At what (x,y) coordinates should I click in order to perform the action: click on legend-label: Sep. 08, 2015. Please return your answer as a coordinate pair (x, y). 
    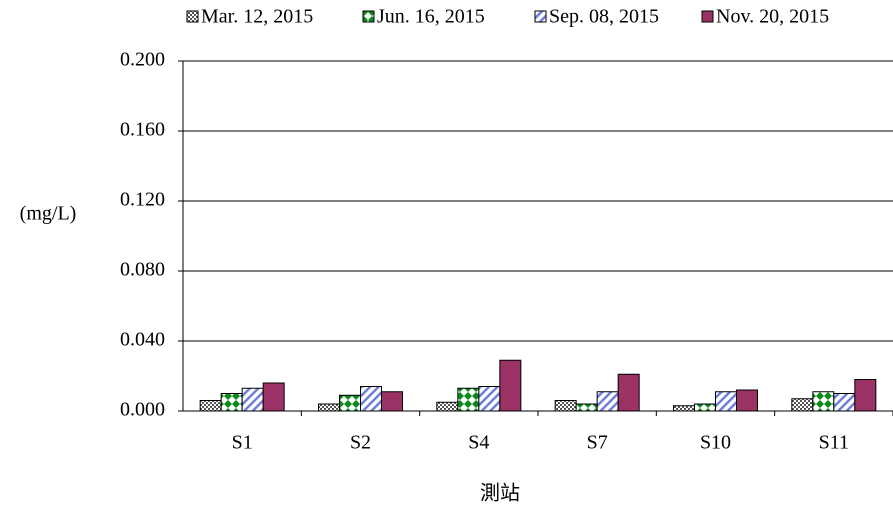
    Looking at the image, I should click on (604, 17).